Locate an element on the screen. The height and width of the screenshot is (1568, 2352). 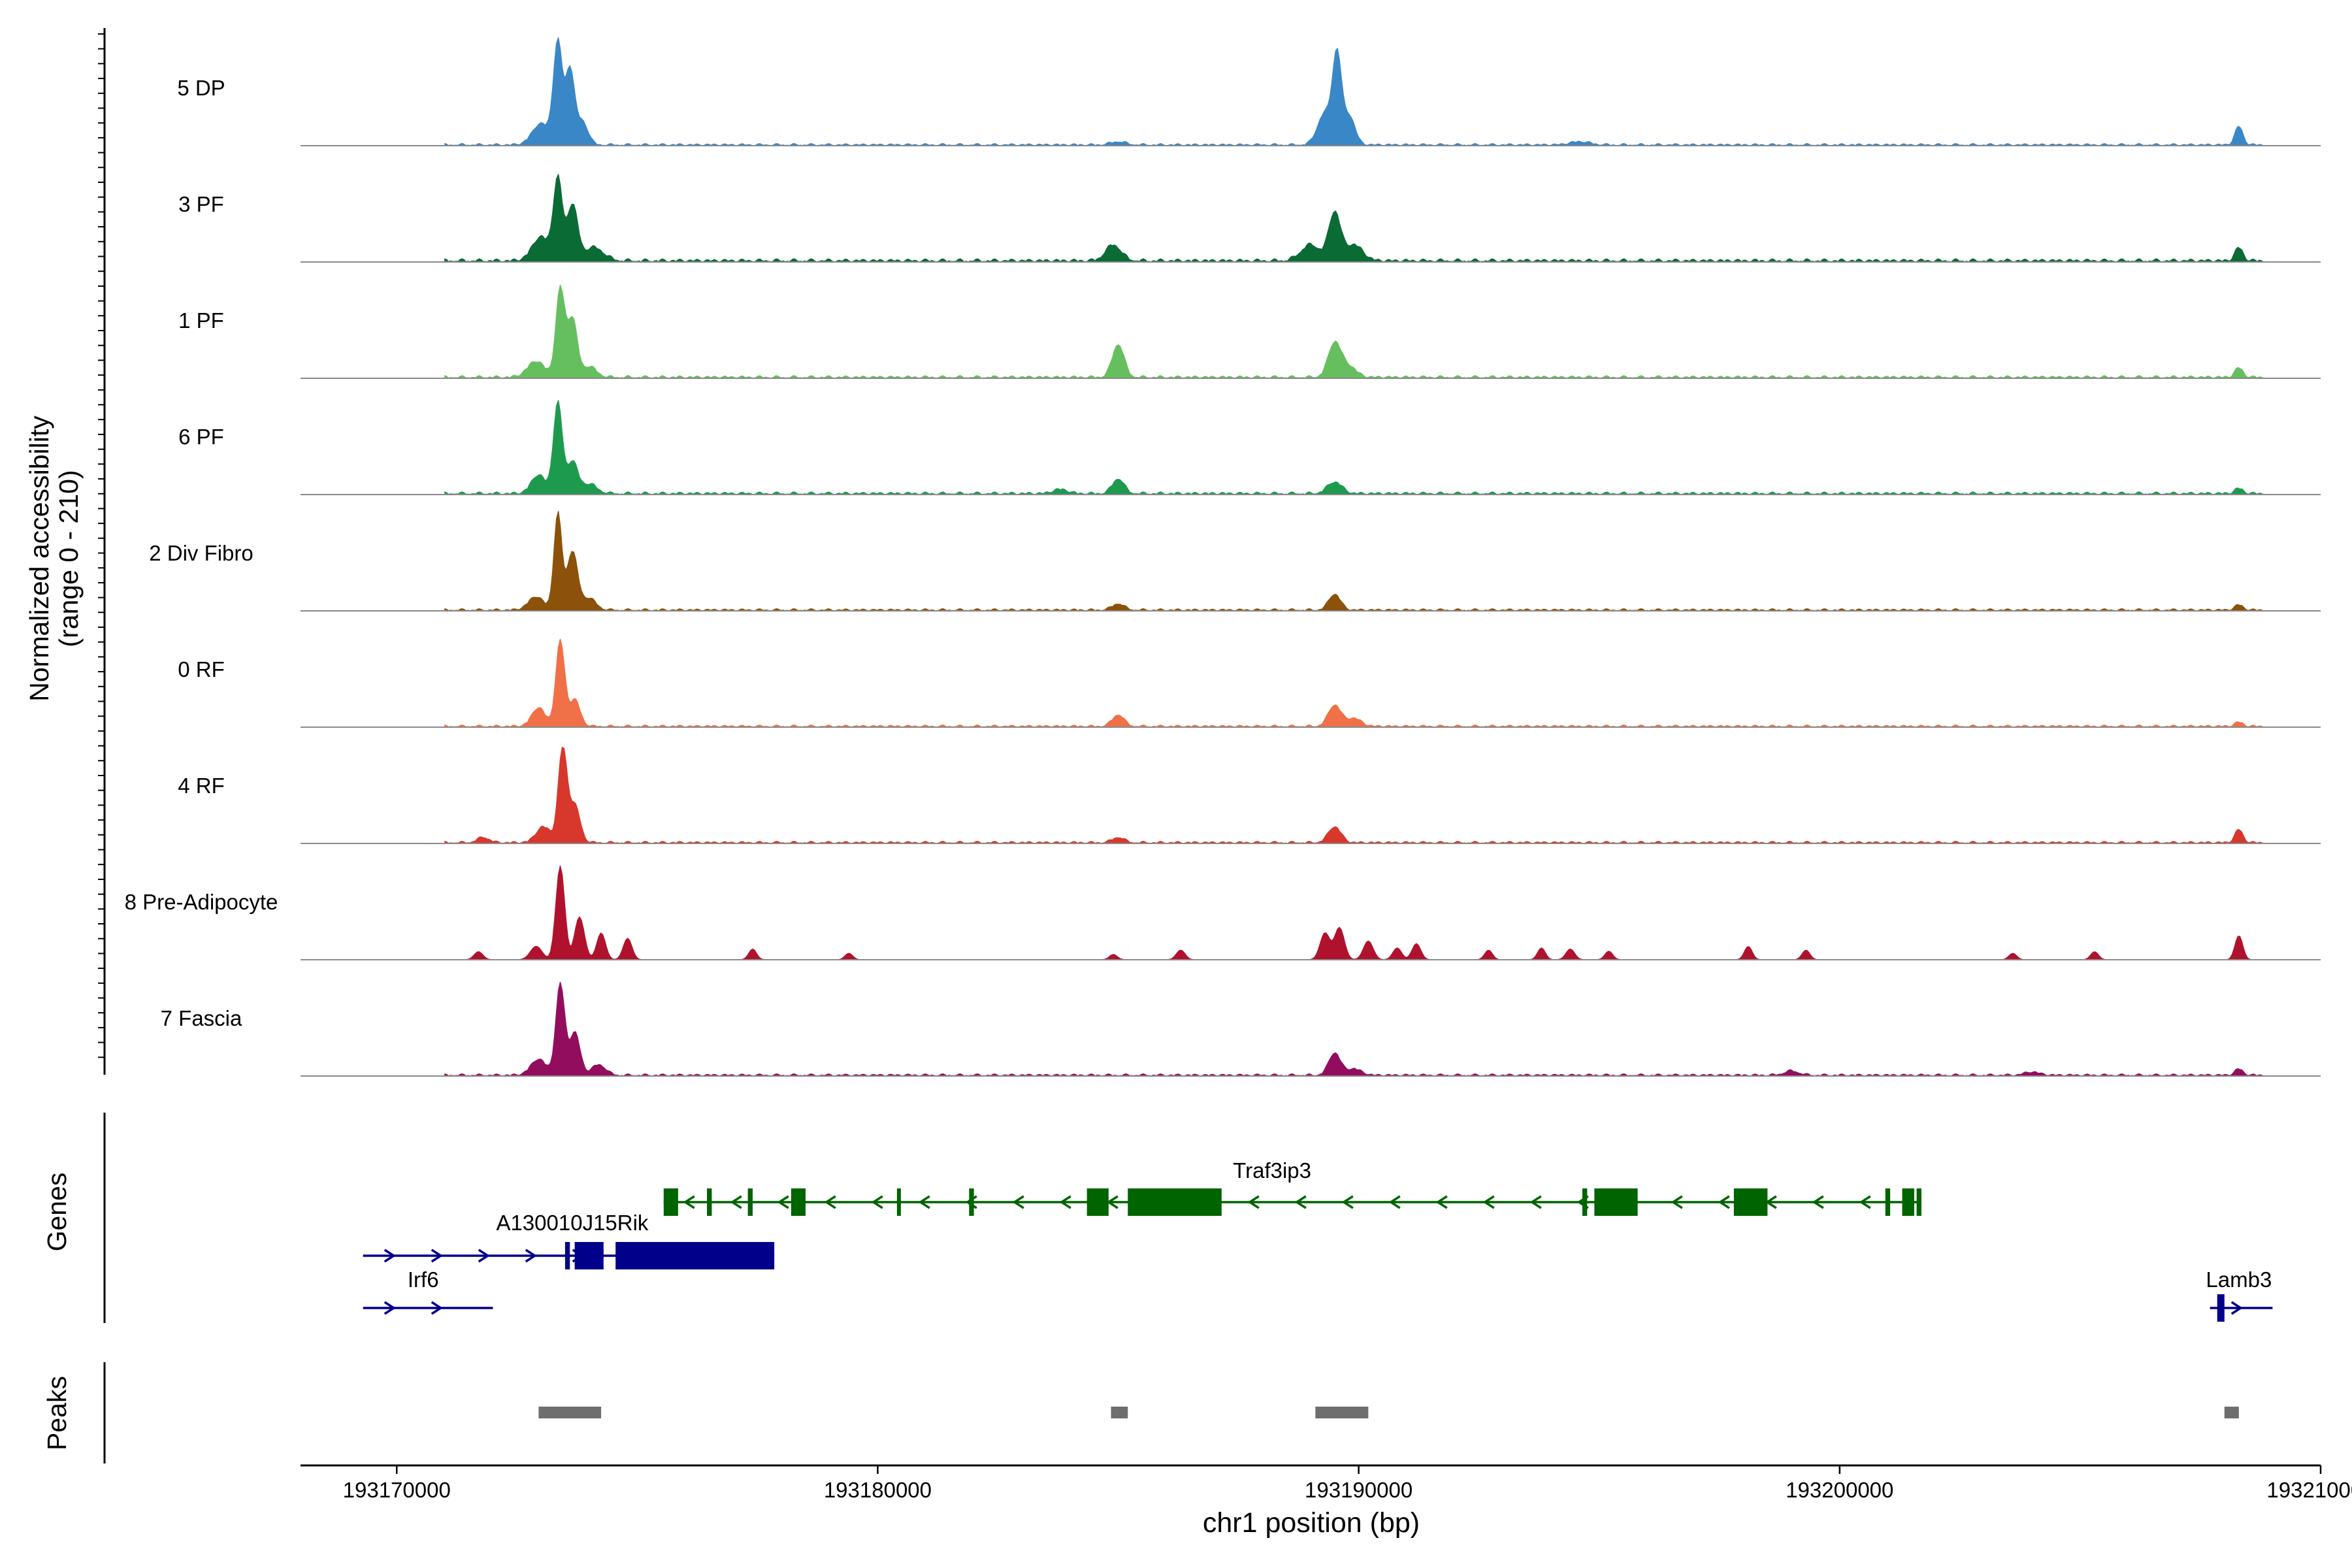
track-label: 2 Div Fibro is located at coordinates (201, 553).